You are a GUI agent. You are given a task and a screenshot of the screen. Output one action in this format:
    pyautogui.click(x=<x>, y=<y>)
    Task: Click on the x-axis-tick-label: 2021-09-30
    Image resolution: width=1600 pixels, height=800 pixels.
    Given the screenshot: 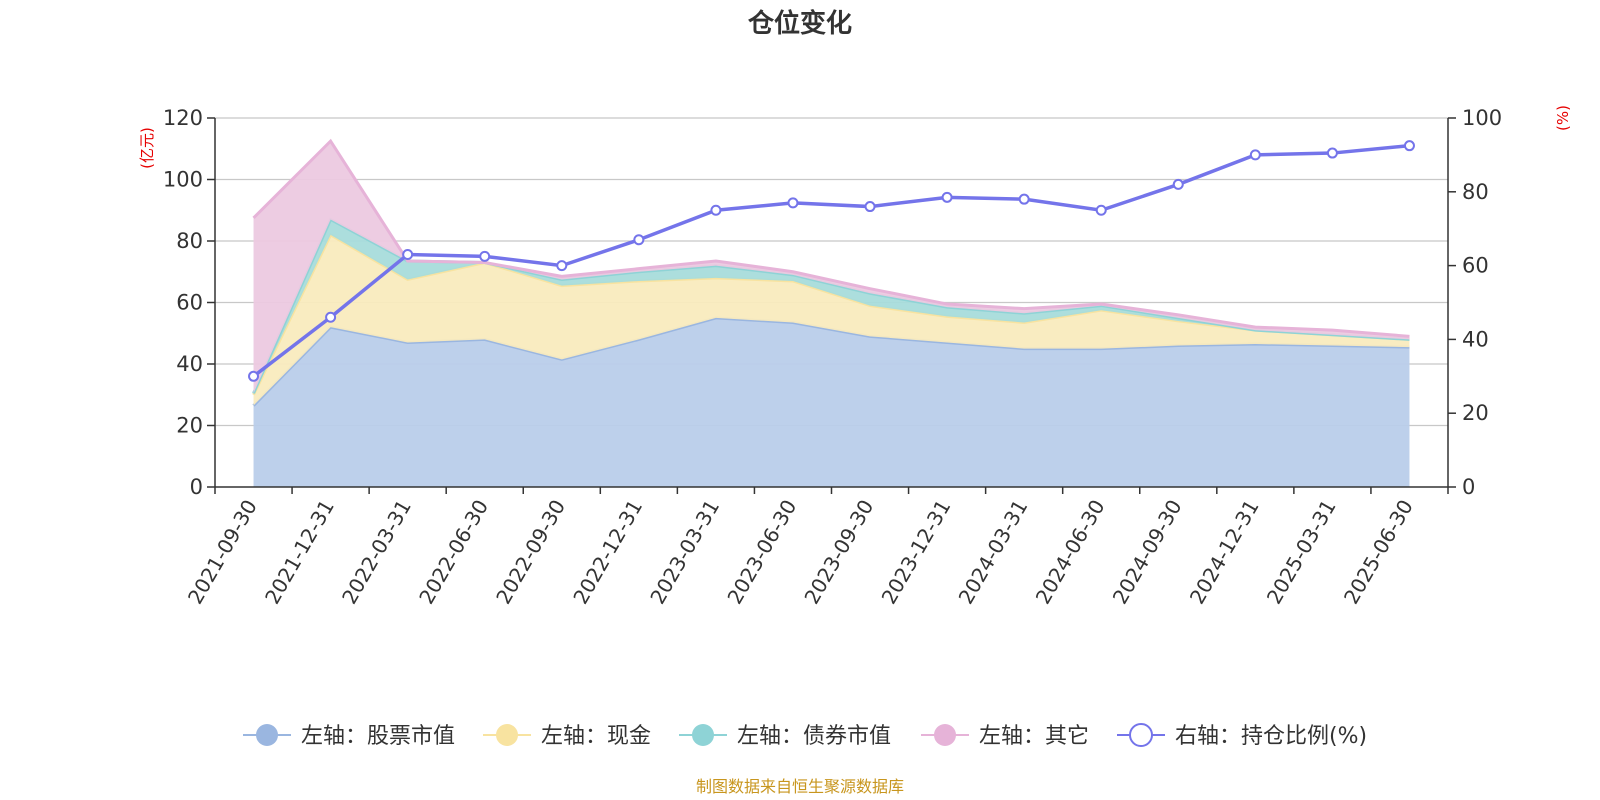 What is the action you would take?
    pyautogui.click(x=222, y=552)
    